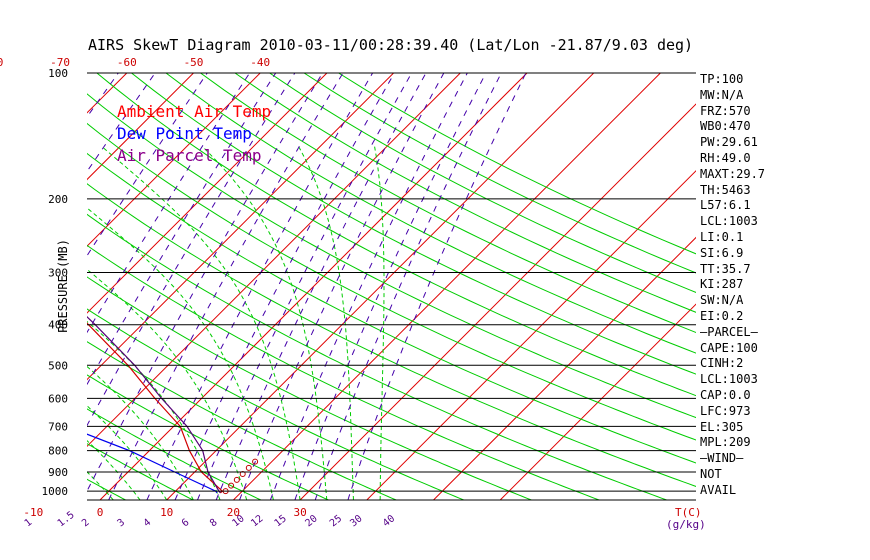  I want to click on stat-item: FRZ:570, so click(725, 110).